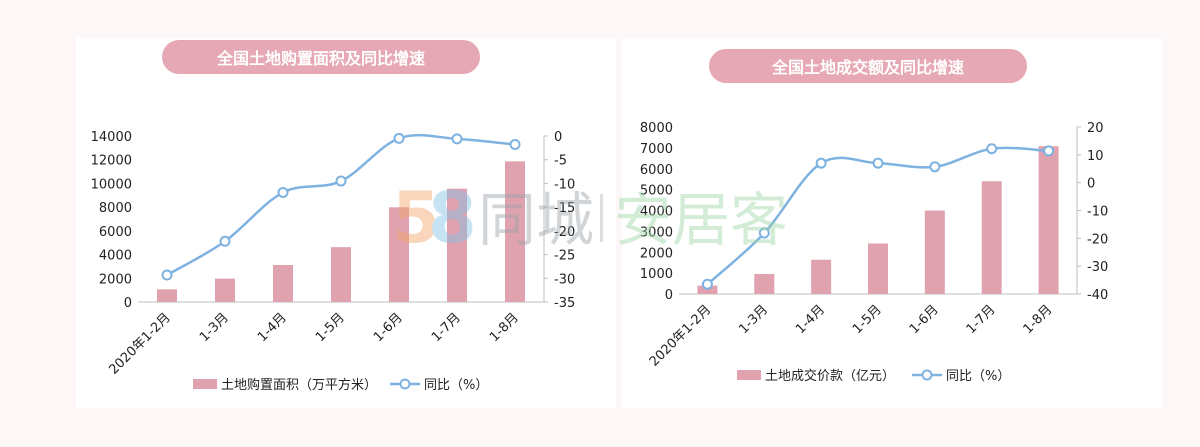  What do you see at coordinates (416, 217) in the screenshot?
I see `watermark-digit-5: 5` at bounding box center [416, 217].